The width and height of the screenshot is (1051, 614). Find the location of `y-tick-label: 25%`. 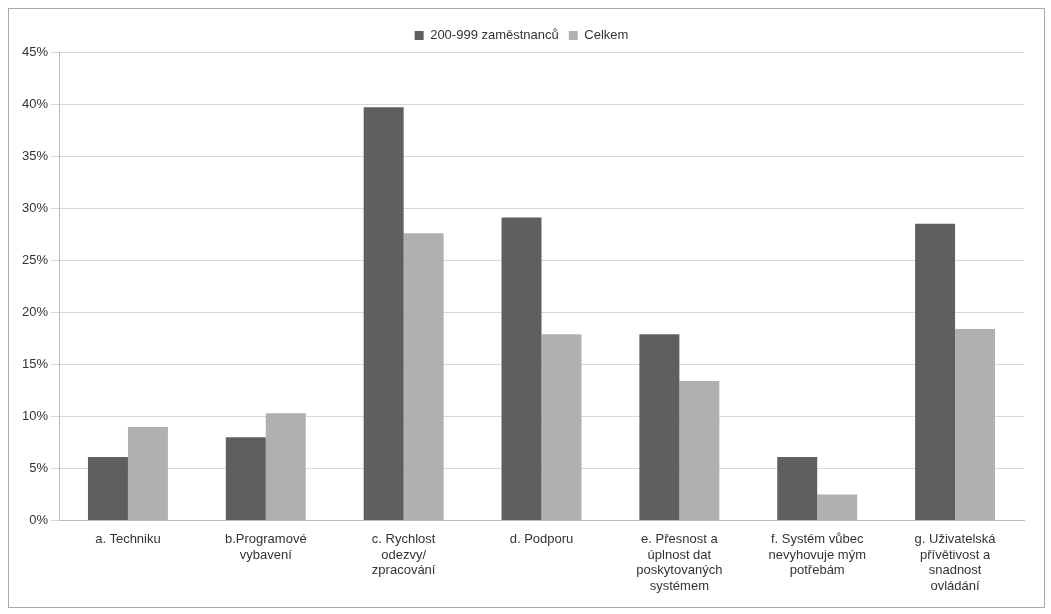

y-tick-label: 25% is located at coordinates (35, 259).